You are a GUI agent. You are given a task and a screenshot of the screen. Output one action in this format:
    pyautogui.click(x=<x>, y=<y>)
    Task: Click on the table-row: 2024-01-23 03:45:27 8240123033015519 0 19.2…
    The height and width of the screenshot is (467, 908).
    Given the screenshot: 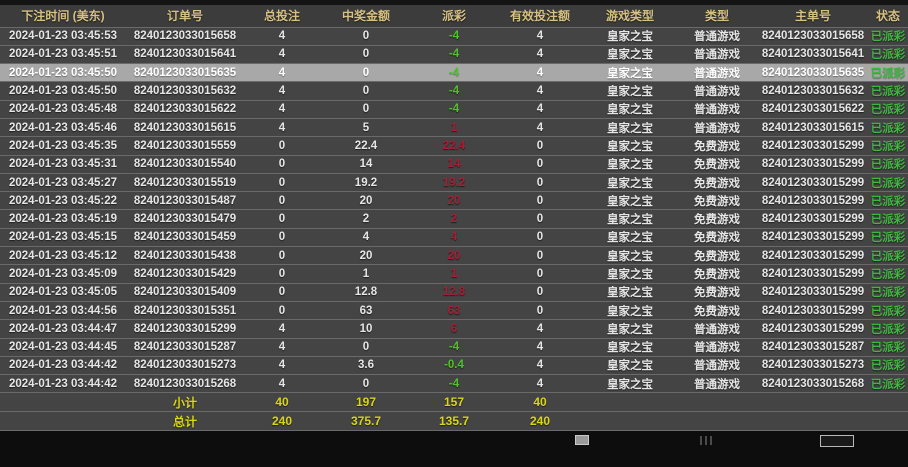 What is the action you would take?
    pyautogui.click(x=454, y=183)
    